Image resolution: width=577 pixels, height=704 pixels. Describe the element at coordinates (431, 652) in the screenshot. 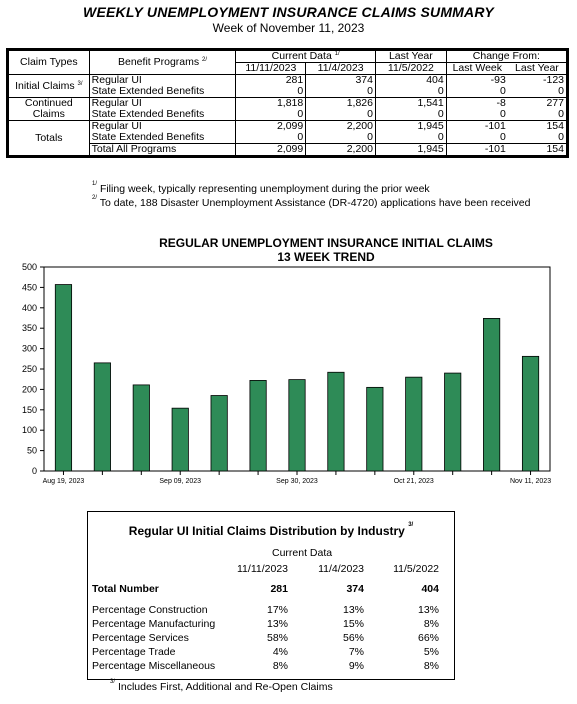

I see `industry-row-value: 5%` at that location.